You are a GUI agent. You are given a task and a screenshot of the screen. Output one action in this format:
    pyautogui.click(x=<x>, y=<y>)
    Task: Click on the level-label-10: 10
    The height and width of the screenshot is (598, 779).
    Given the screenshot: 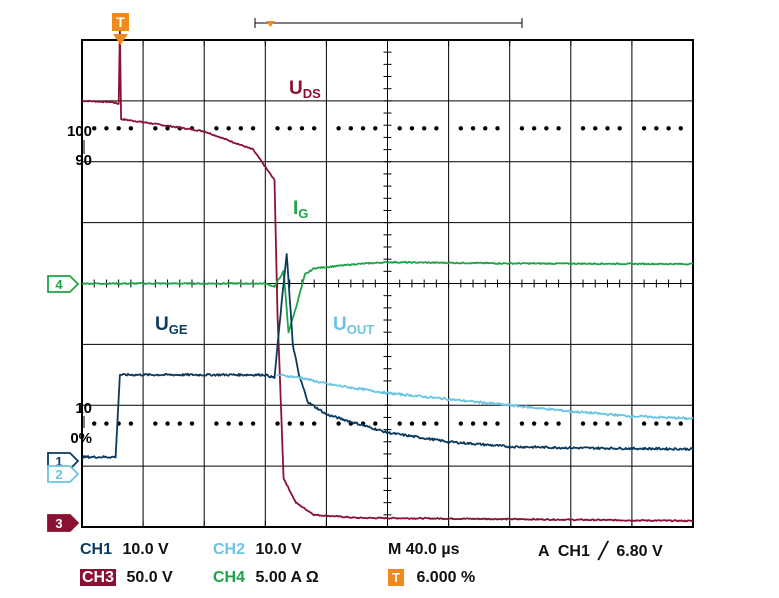 What is the action you would take?
    pyautogui.click(x=83, y=408)
    